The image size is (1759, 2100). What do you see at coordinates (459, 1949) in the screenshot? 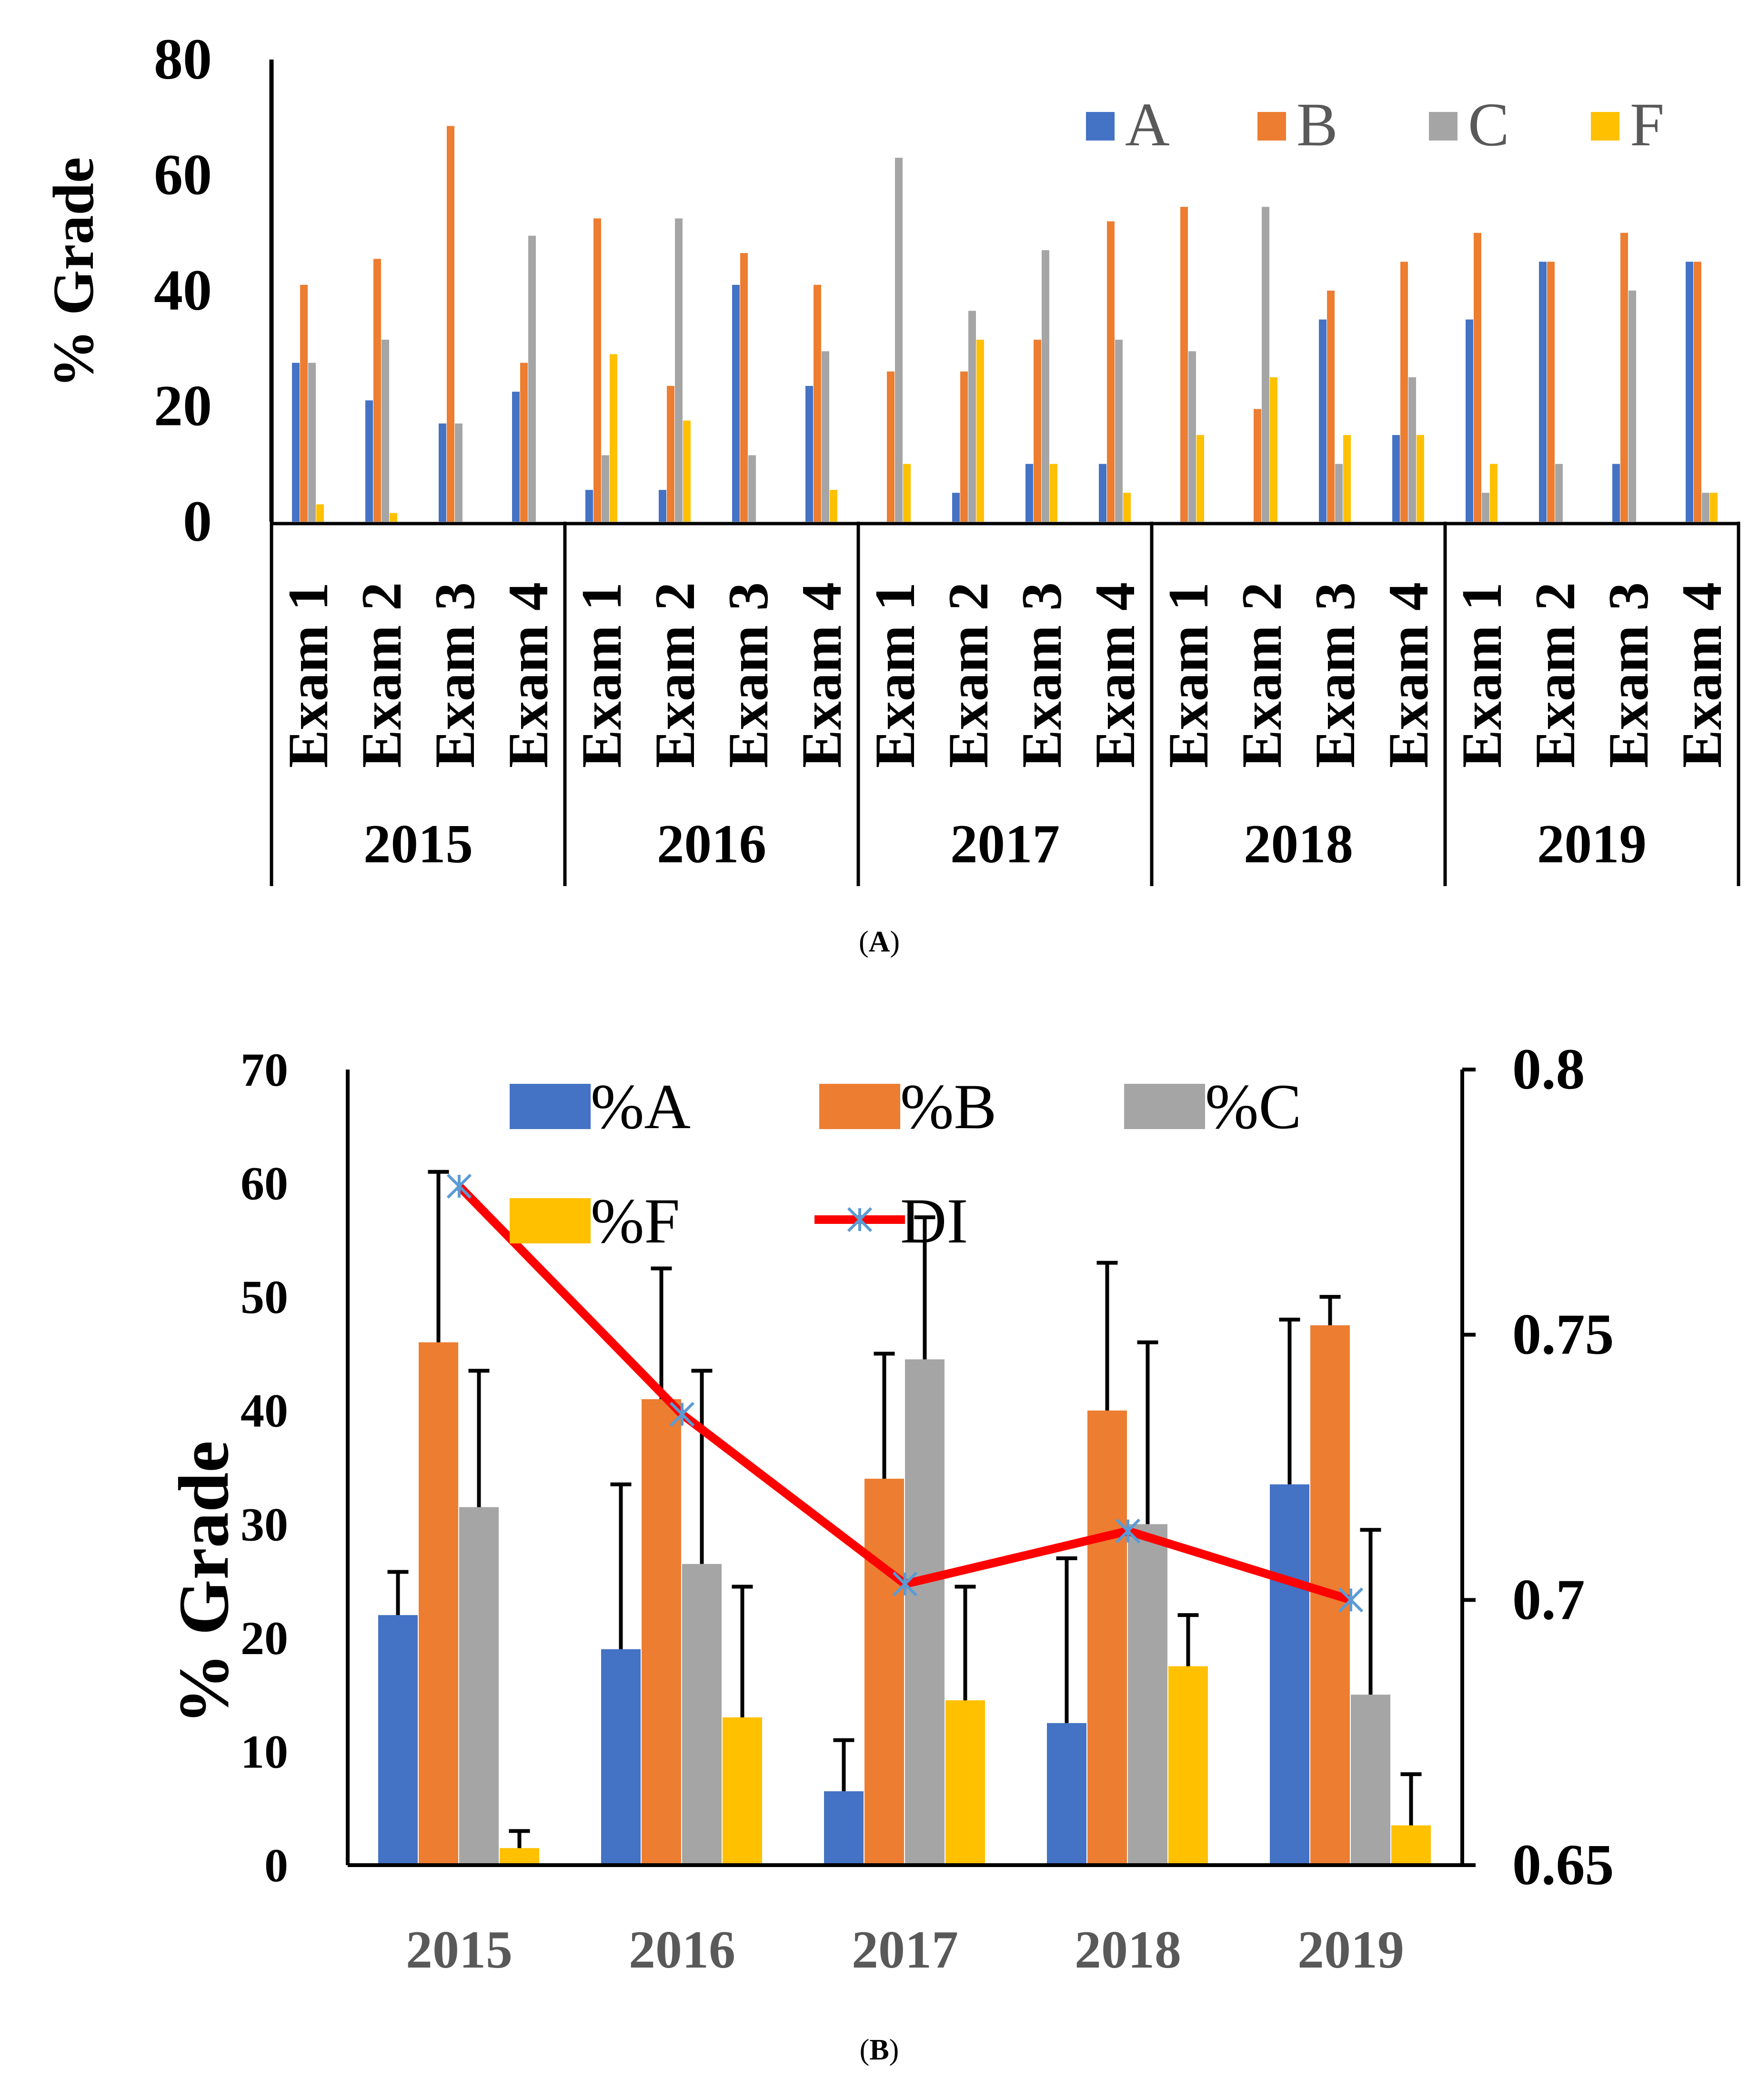
I see `panel-b-x-label: 2015` at bounding box center [459, 1949].